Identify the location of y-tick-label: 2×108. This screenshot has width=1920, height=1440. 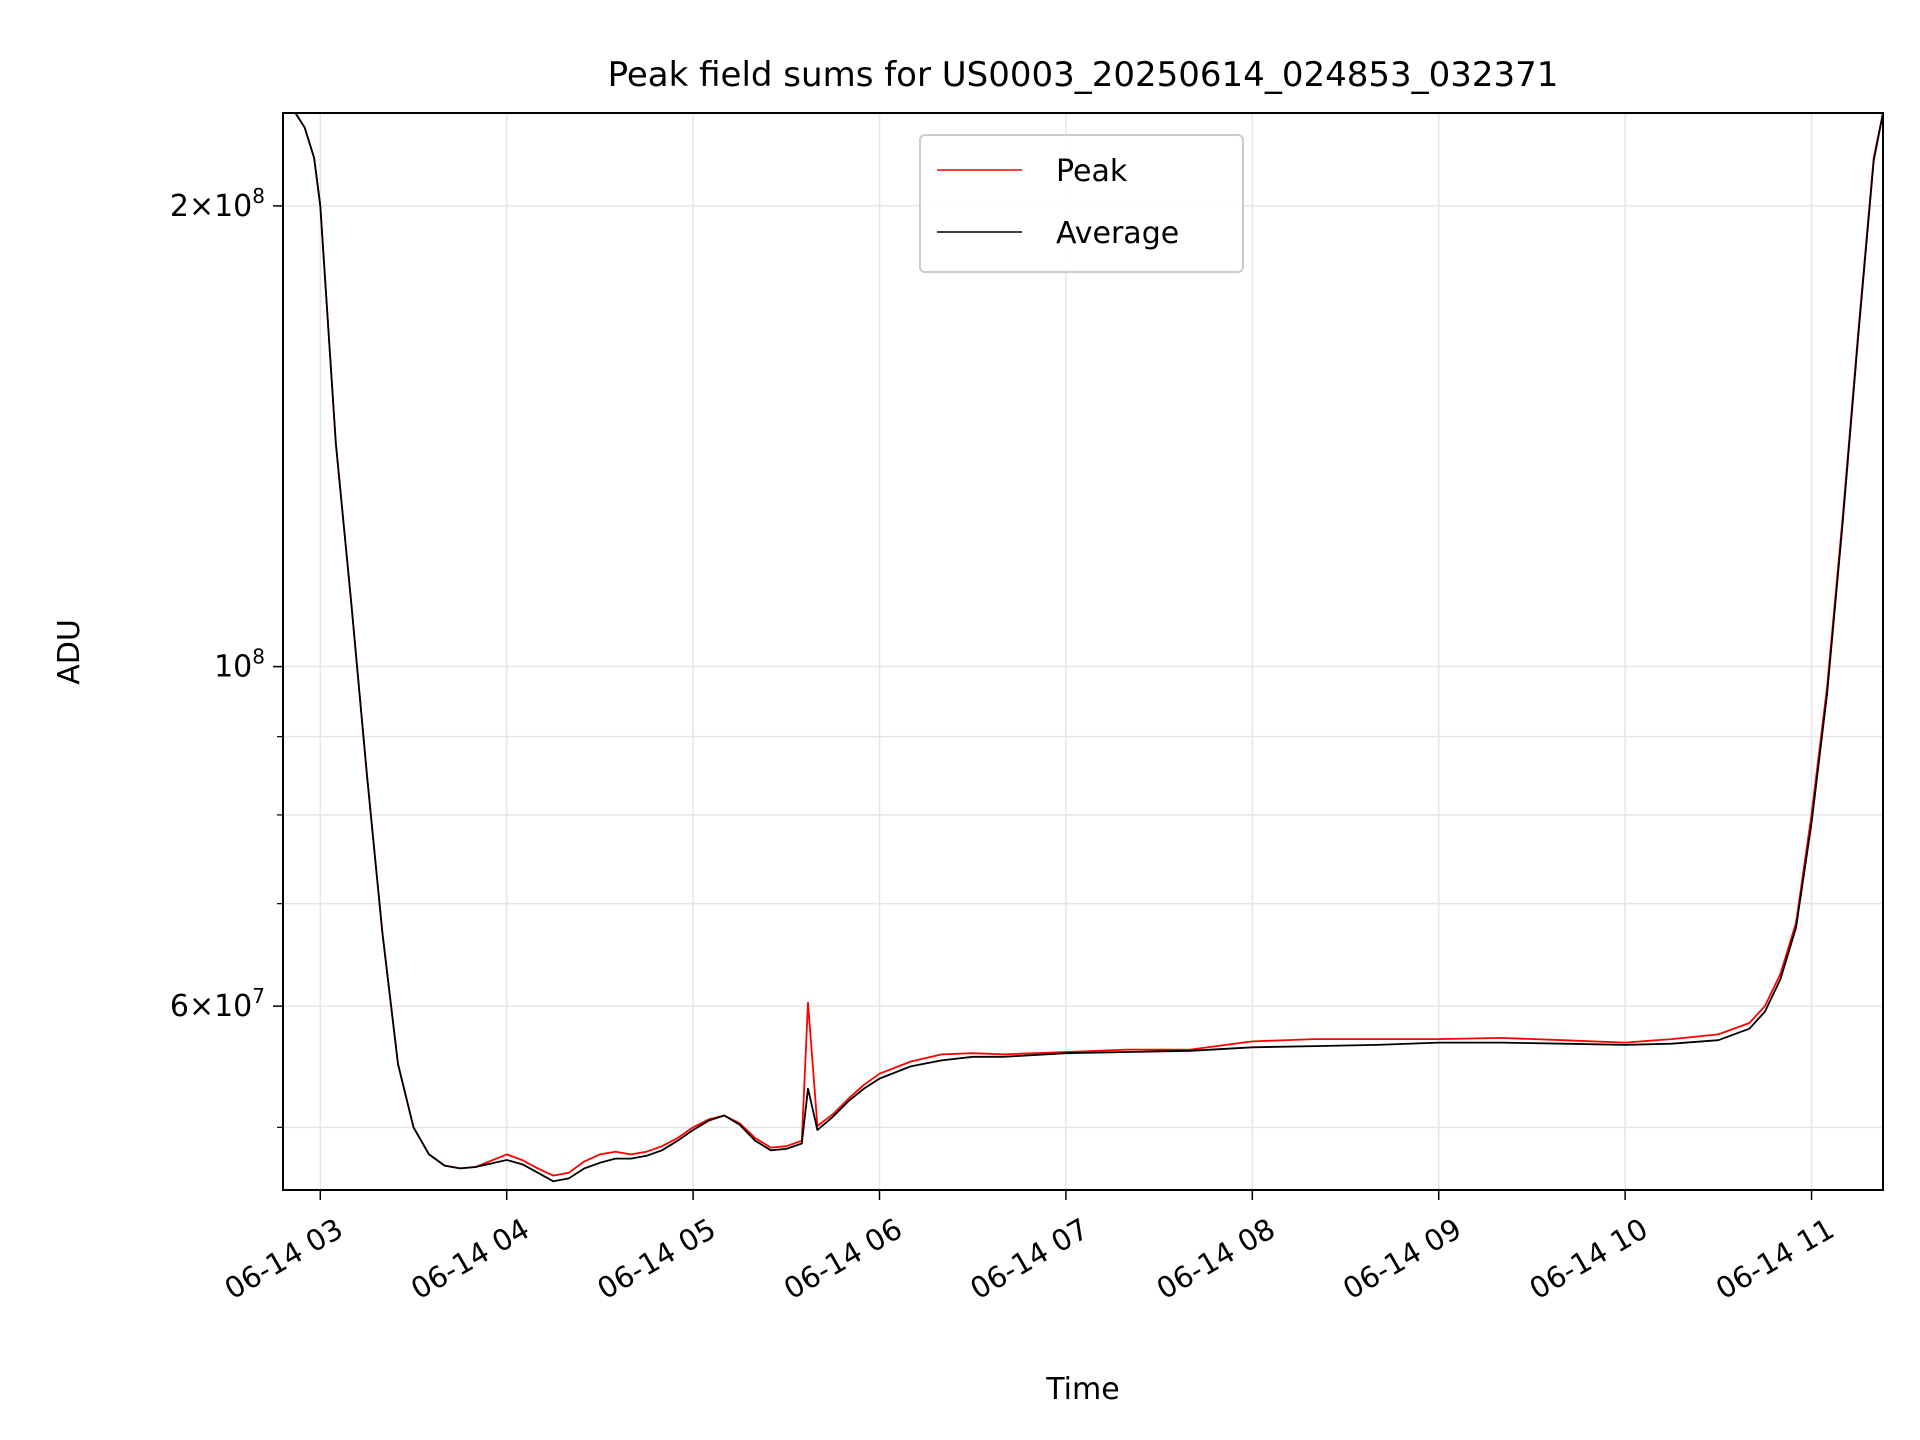
(217, 204).